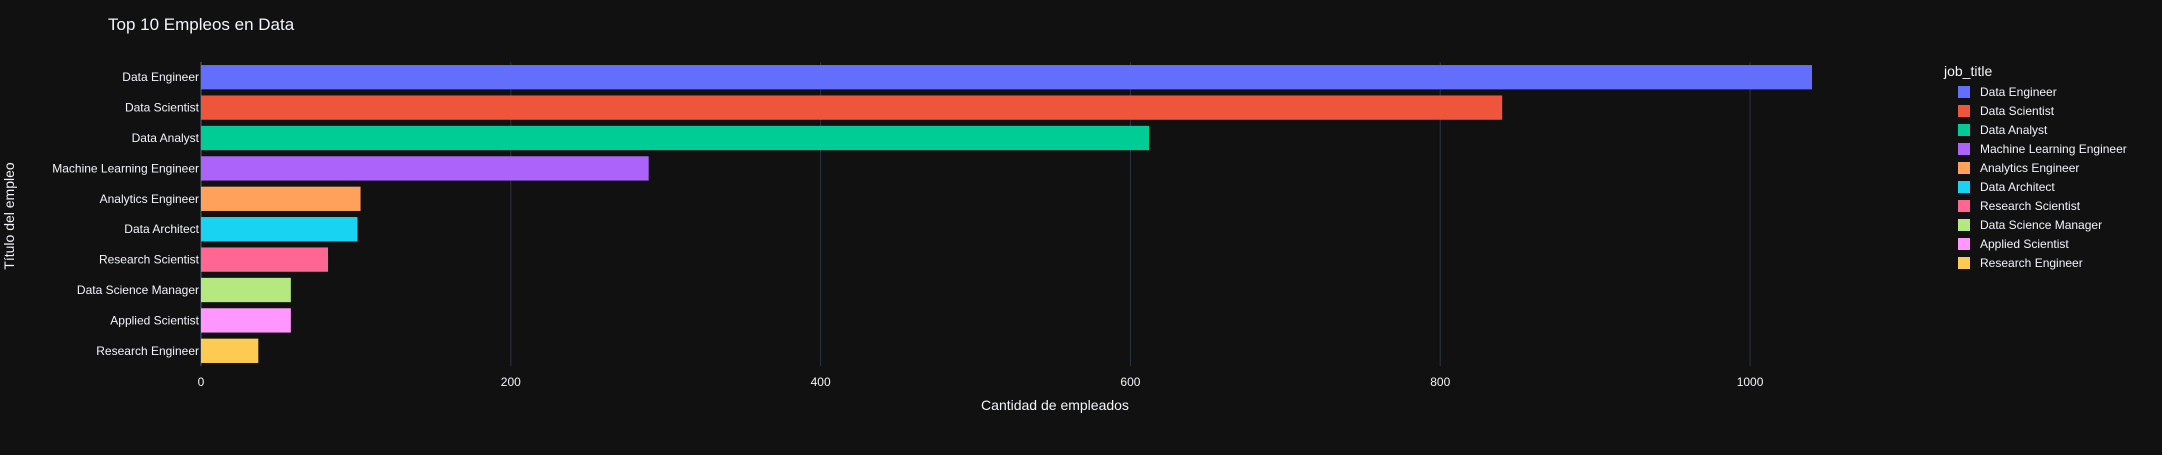 This screenshot has height=455, width=2162. I want to click on x-tick-label: 200, so click(511, 382).